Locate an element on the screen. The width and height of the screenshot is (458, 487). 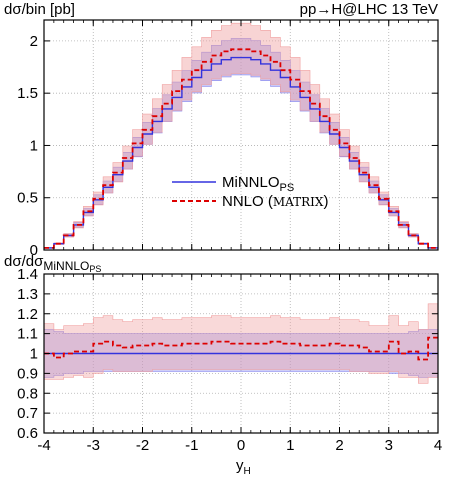
ratio-xtick-label: 0 is located at coordinates (241, 445).